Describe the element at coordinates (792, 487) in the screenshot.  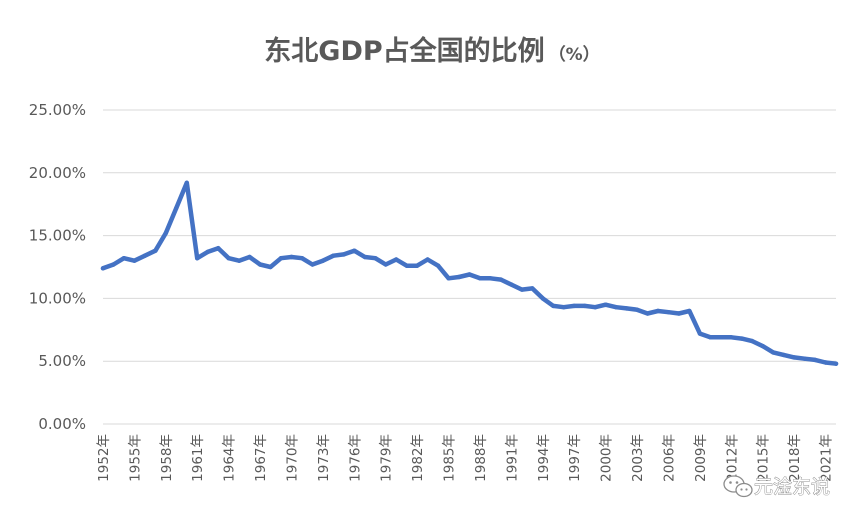
I see `watermark-text: 元淦东说` at that location.